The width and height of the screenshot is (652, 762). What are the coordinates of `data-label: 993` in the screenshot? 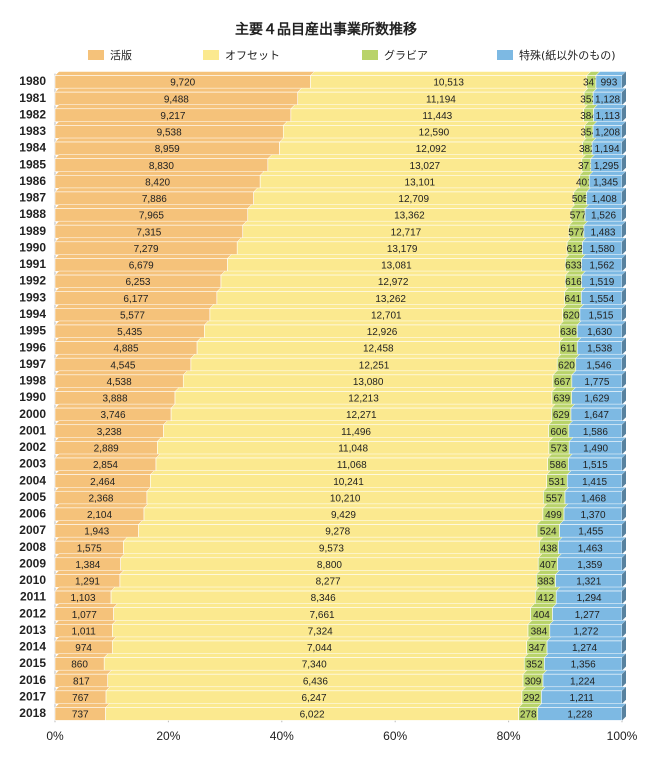 It's located at (609, 83).